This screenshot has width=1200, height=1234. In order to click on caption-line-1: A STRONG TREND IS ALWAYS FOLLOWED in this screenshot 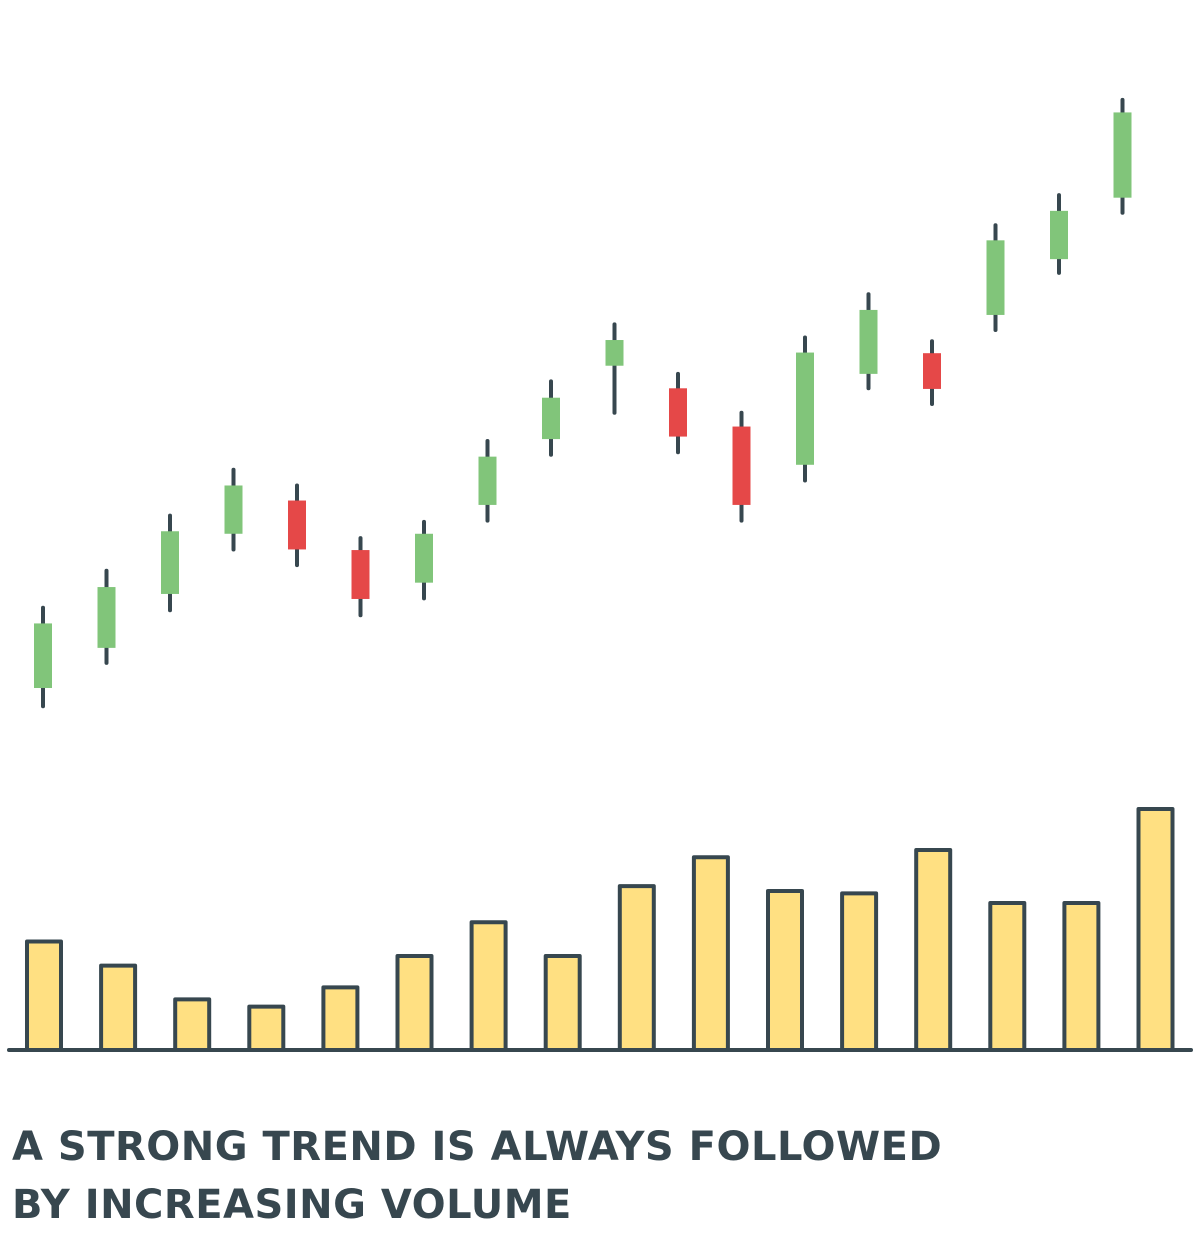, I will do `click(477, 1147)`.